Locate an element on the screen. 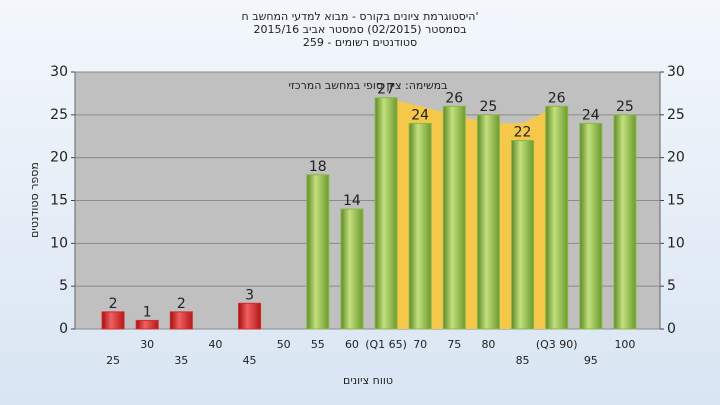  y-axis-label: מספר סטודנטים is located at coordinates (34, 200).